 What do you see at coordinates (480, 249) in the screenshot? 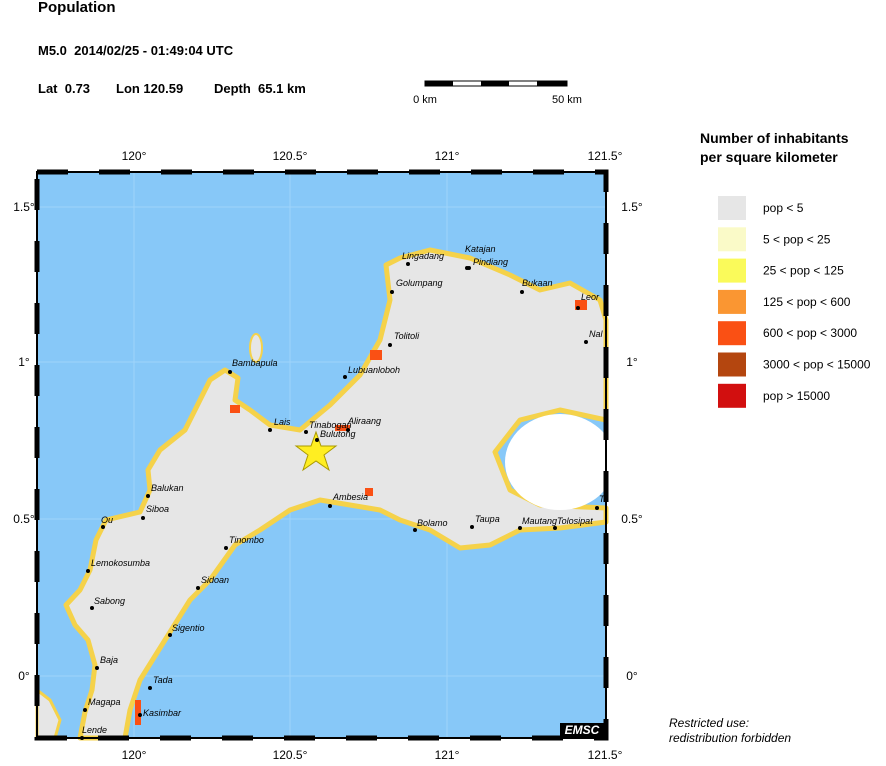
I see `place-label: Katajan` at bounding box center [480, 249].